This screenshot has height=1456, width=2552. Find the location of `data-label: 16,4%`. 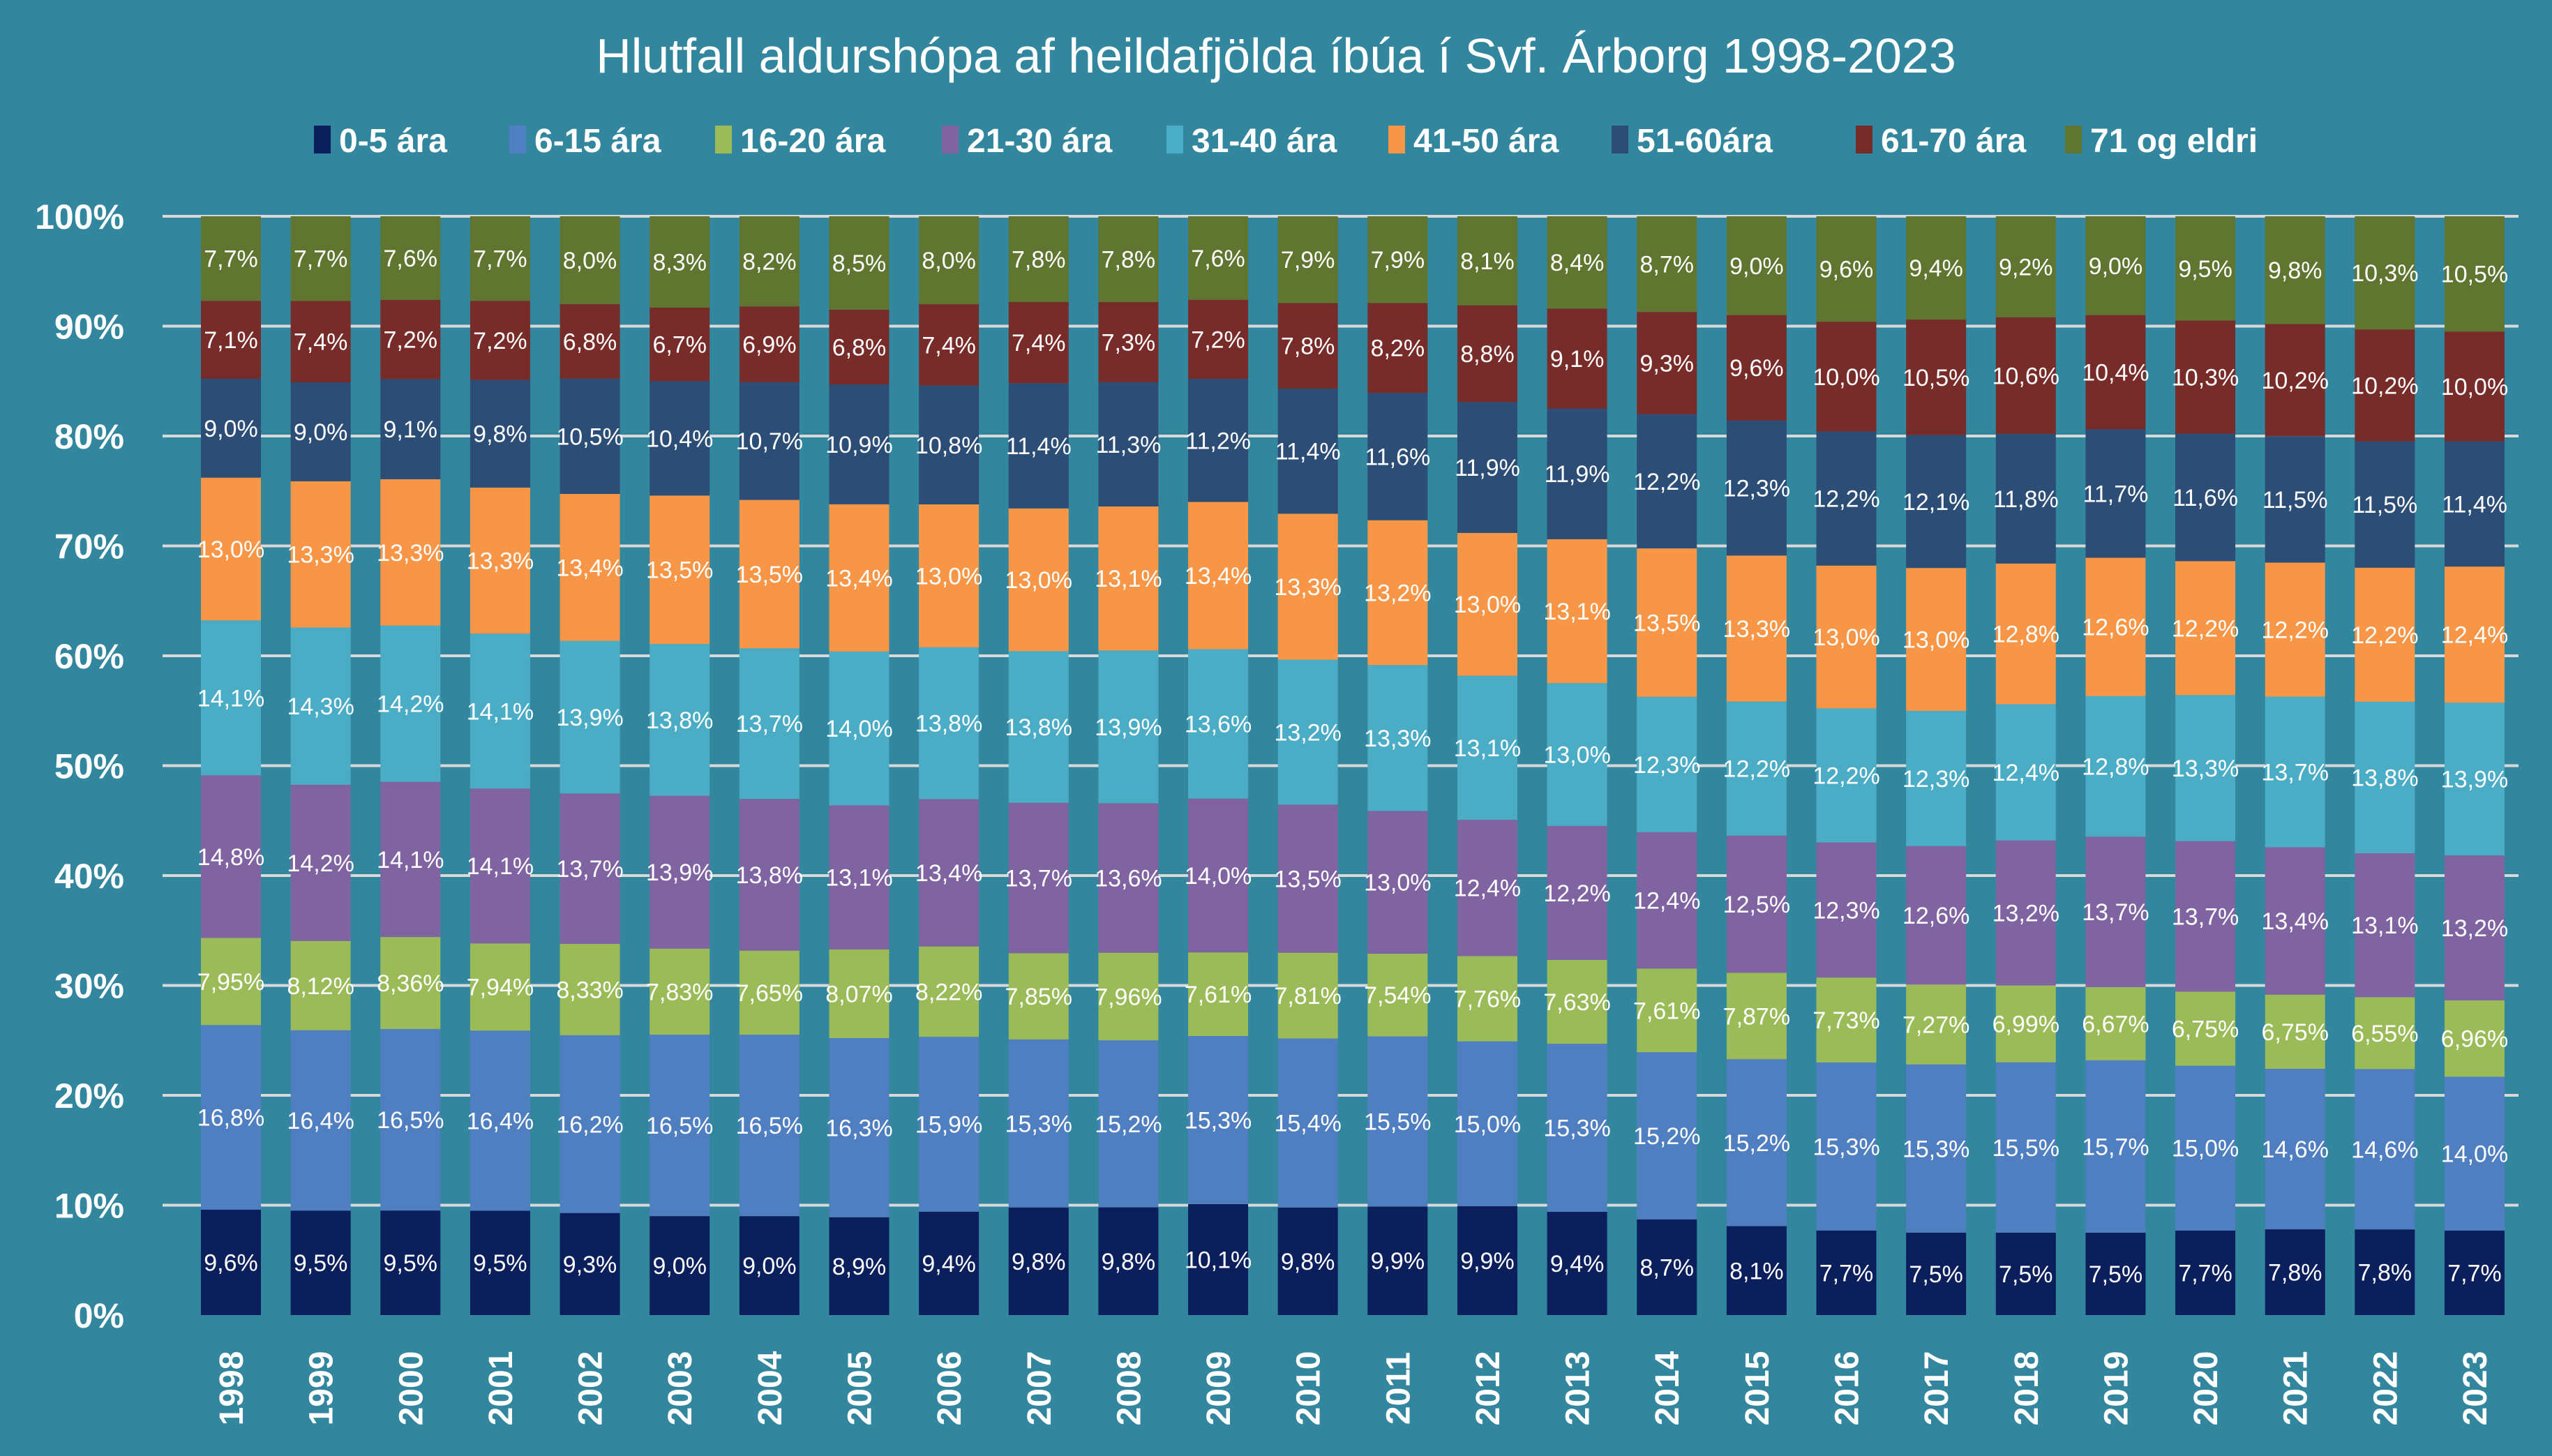

data-label: 16,4% is located at coordinates (320, 1121).